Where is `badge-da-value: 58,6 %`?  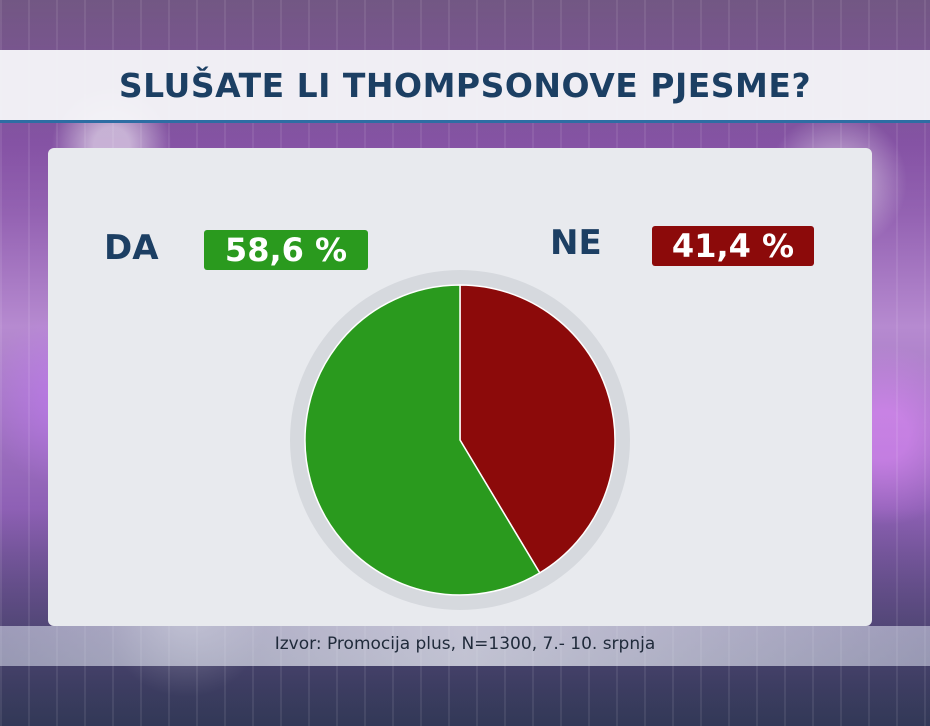 badge-da-value: 58,6 % is located at coordinates (286, 250).